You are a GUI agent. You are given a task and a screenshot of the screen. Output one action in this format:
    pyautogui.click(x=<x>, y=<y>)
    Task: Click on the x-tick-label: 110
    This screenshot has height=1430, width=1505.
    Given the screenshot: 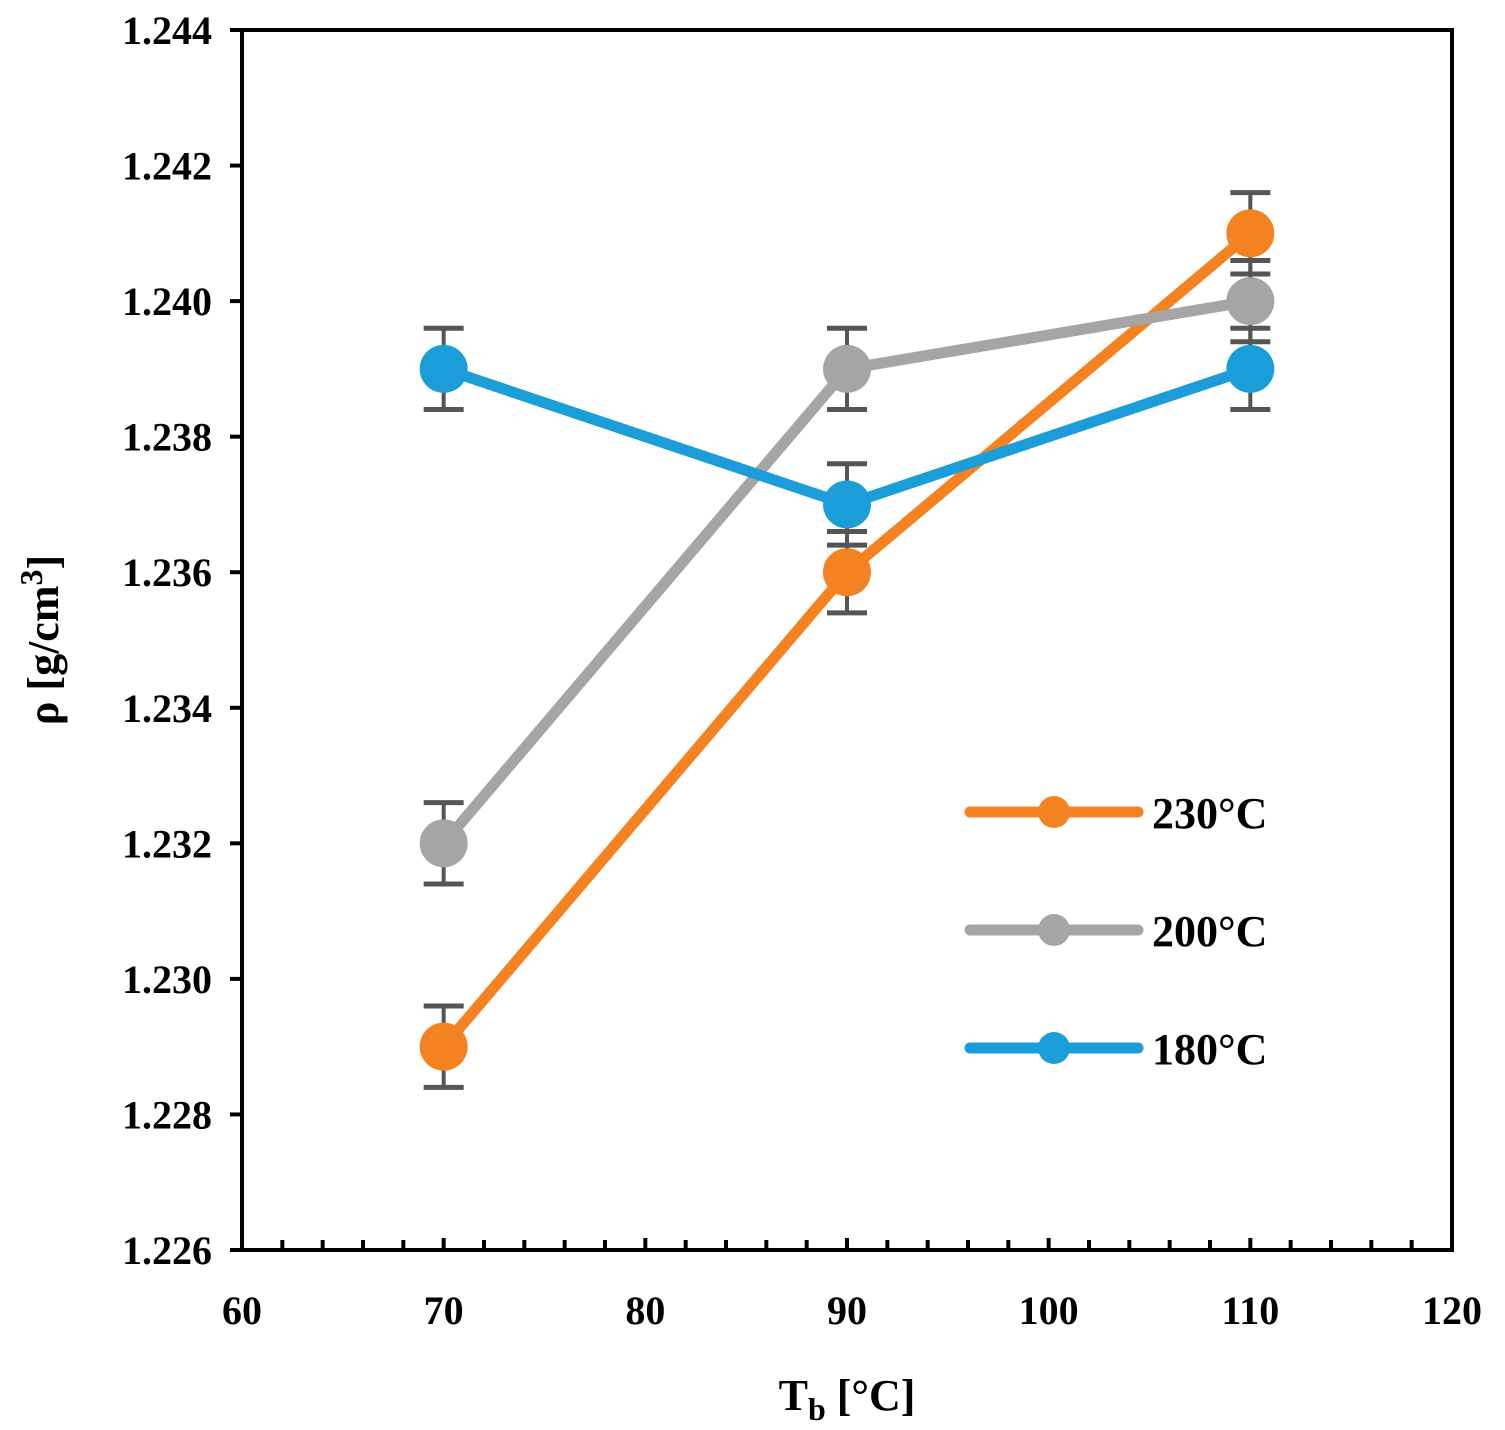 What is the action you would take?
    pyautogui.click(x=1250, y=1310)
    